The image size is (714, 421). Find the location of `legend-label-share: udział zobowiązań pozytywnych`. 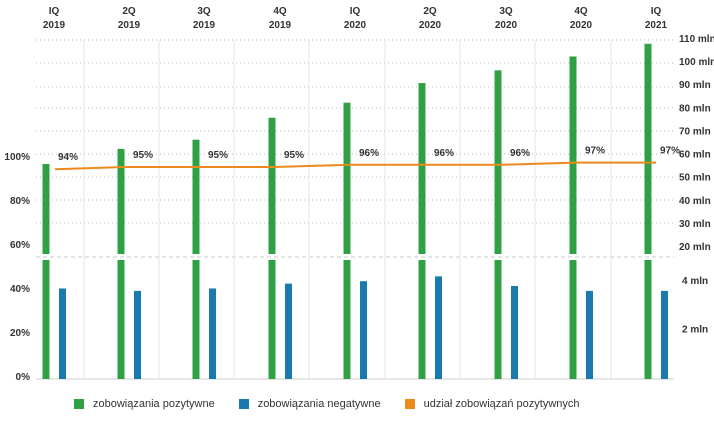

legend-label-share: udział zobowiązań pozytywnych is located at coordinates (501, 404).